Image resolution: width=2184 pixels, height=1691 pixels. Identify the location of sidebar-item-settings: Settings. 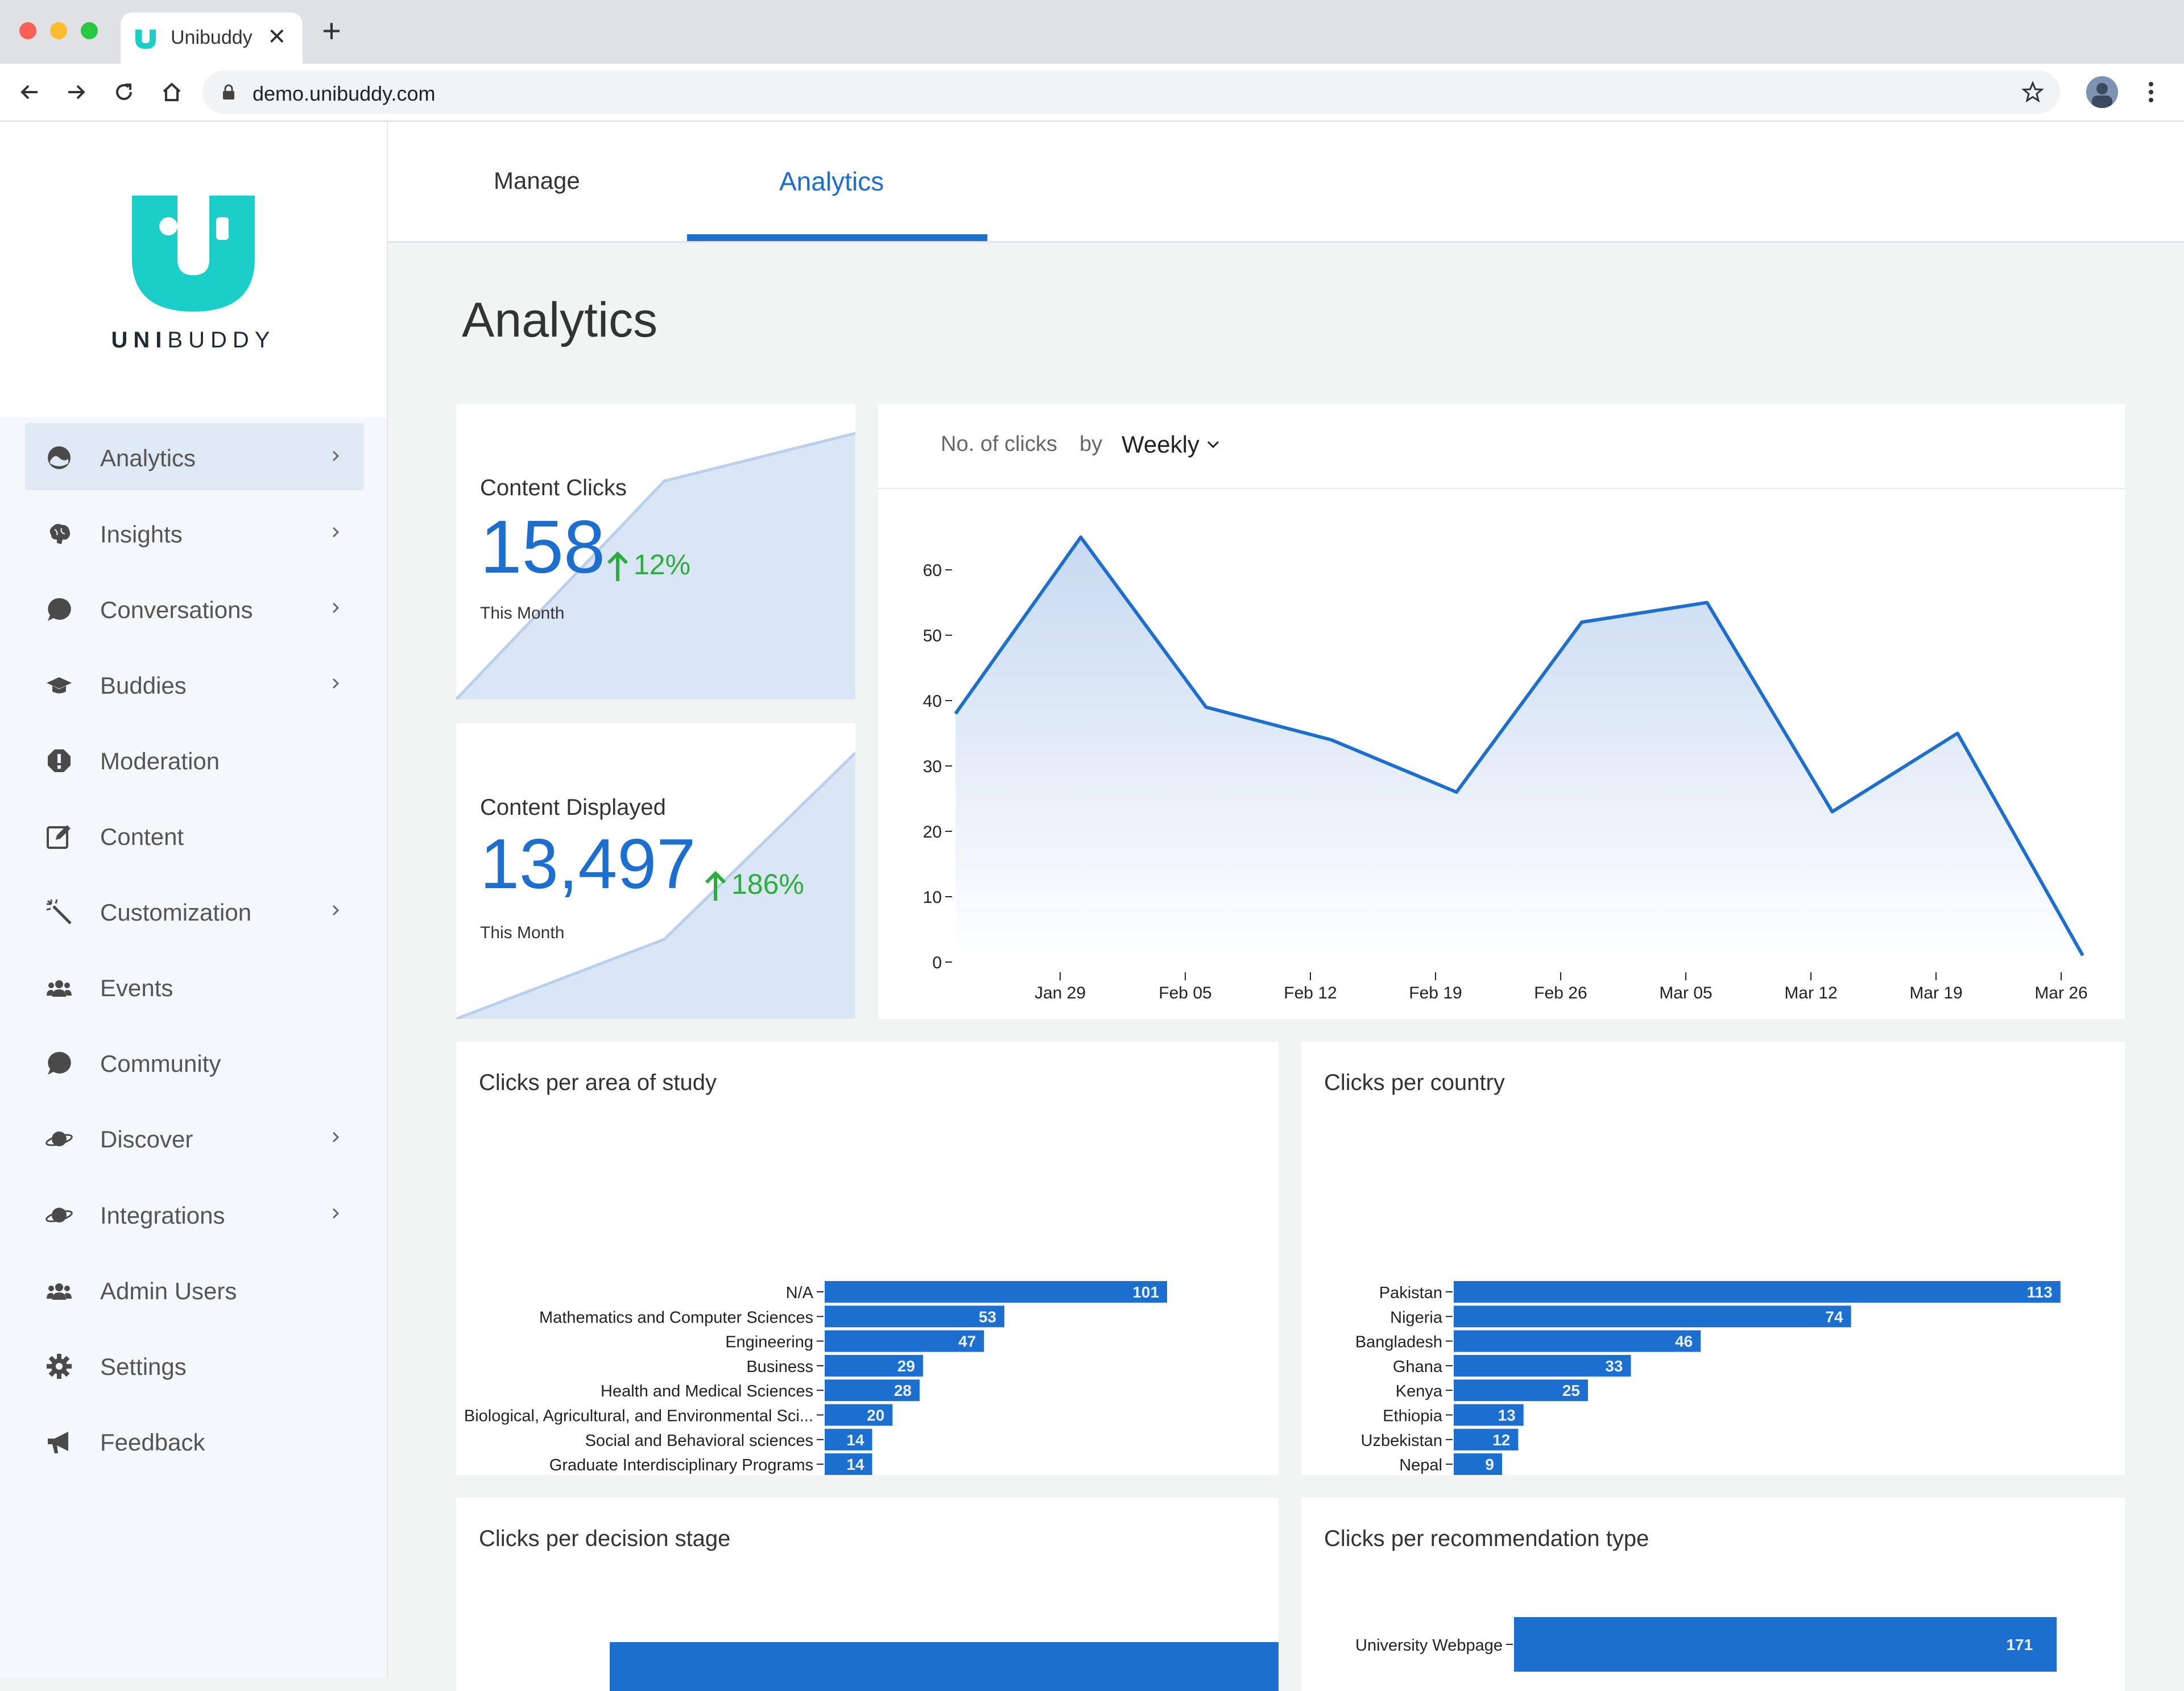
(194, 1365).